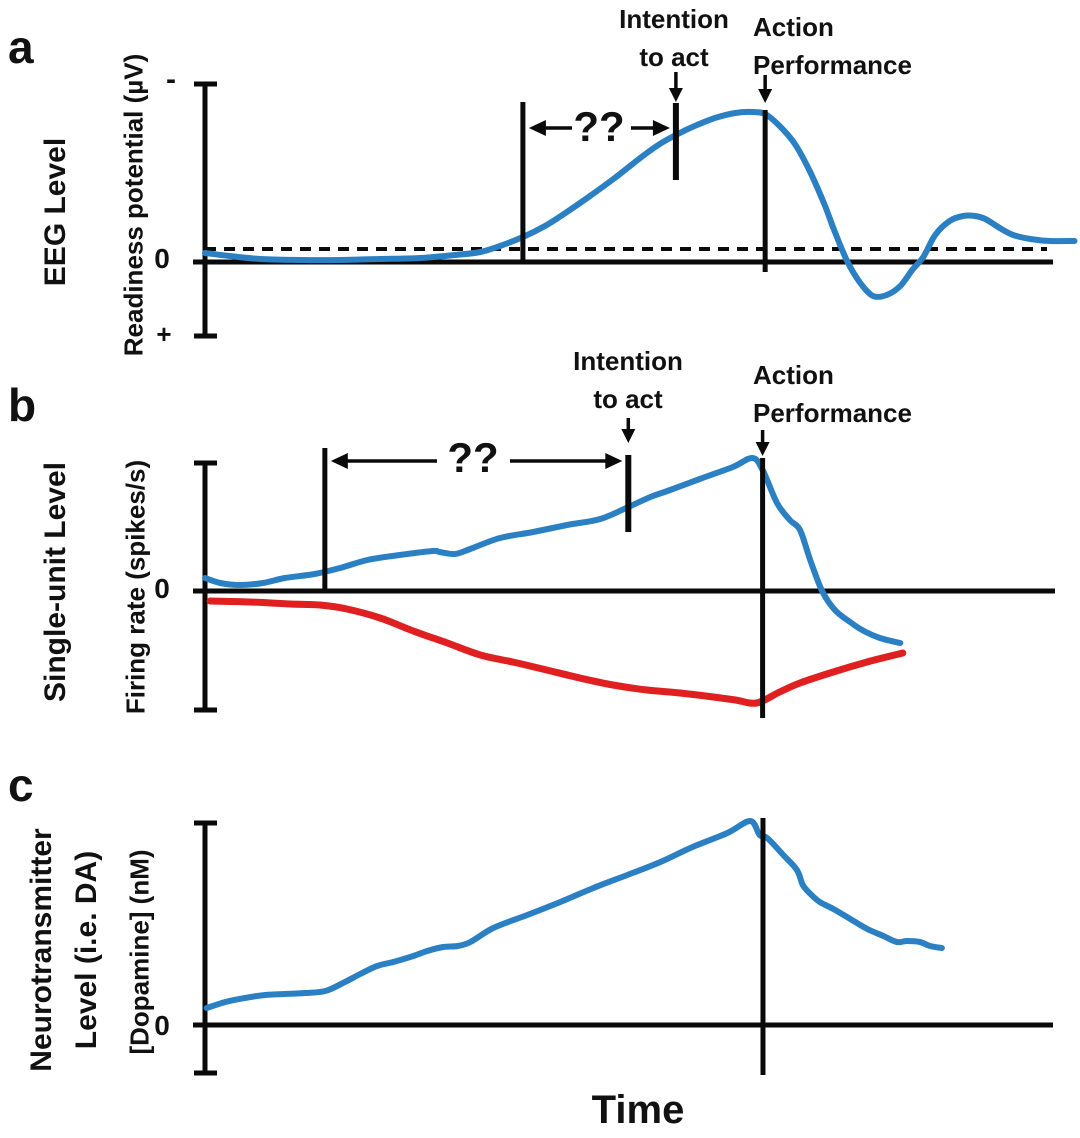 This screenshot has width=1080, height=1138. Describe the element at coordinates (628, 436) in the screenshot. I see `panel-b-intention_to_act-arrow-head` at that location.